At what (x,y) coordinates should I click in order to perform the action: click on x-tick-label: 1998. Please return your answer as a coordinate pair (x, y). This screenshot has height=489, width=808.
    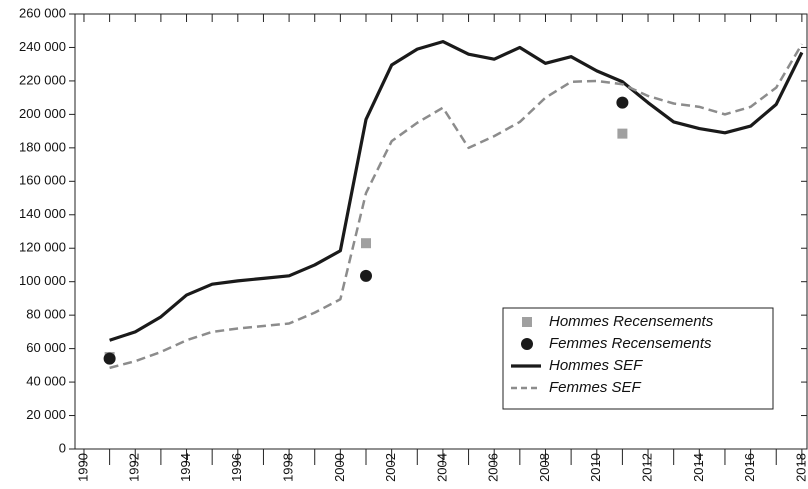
    Looking at the image, I should click on (288, 467).